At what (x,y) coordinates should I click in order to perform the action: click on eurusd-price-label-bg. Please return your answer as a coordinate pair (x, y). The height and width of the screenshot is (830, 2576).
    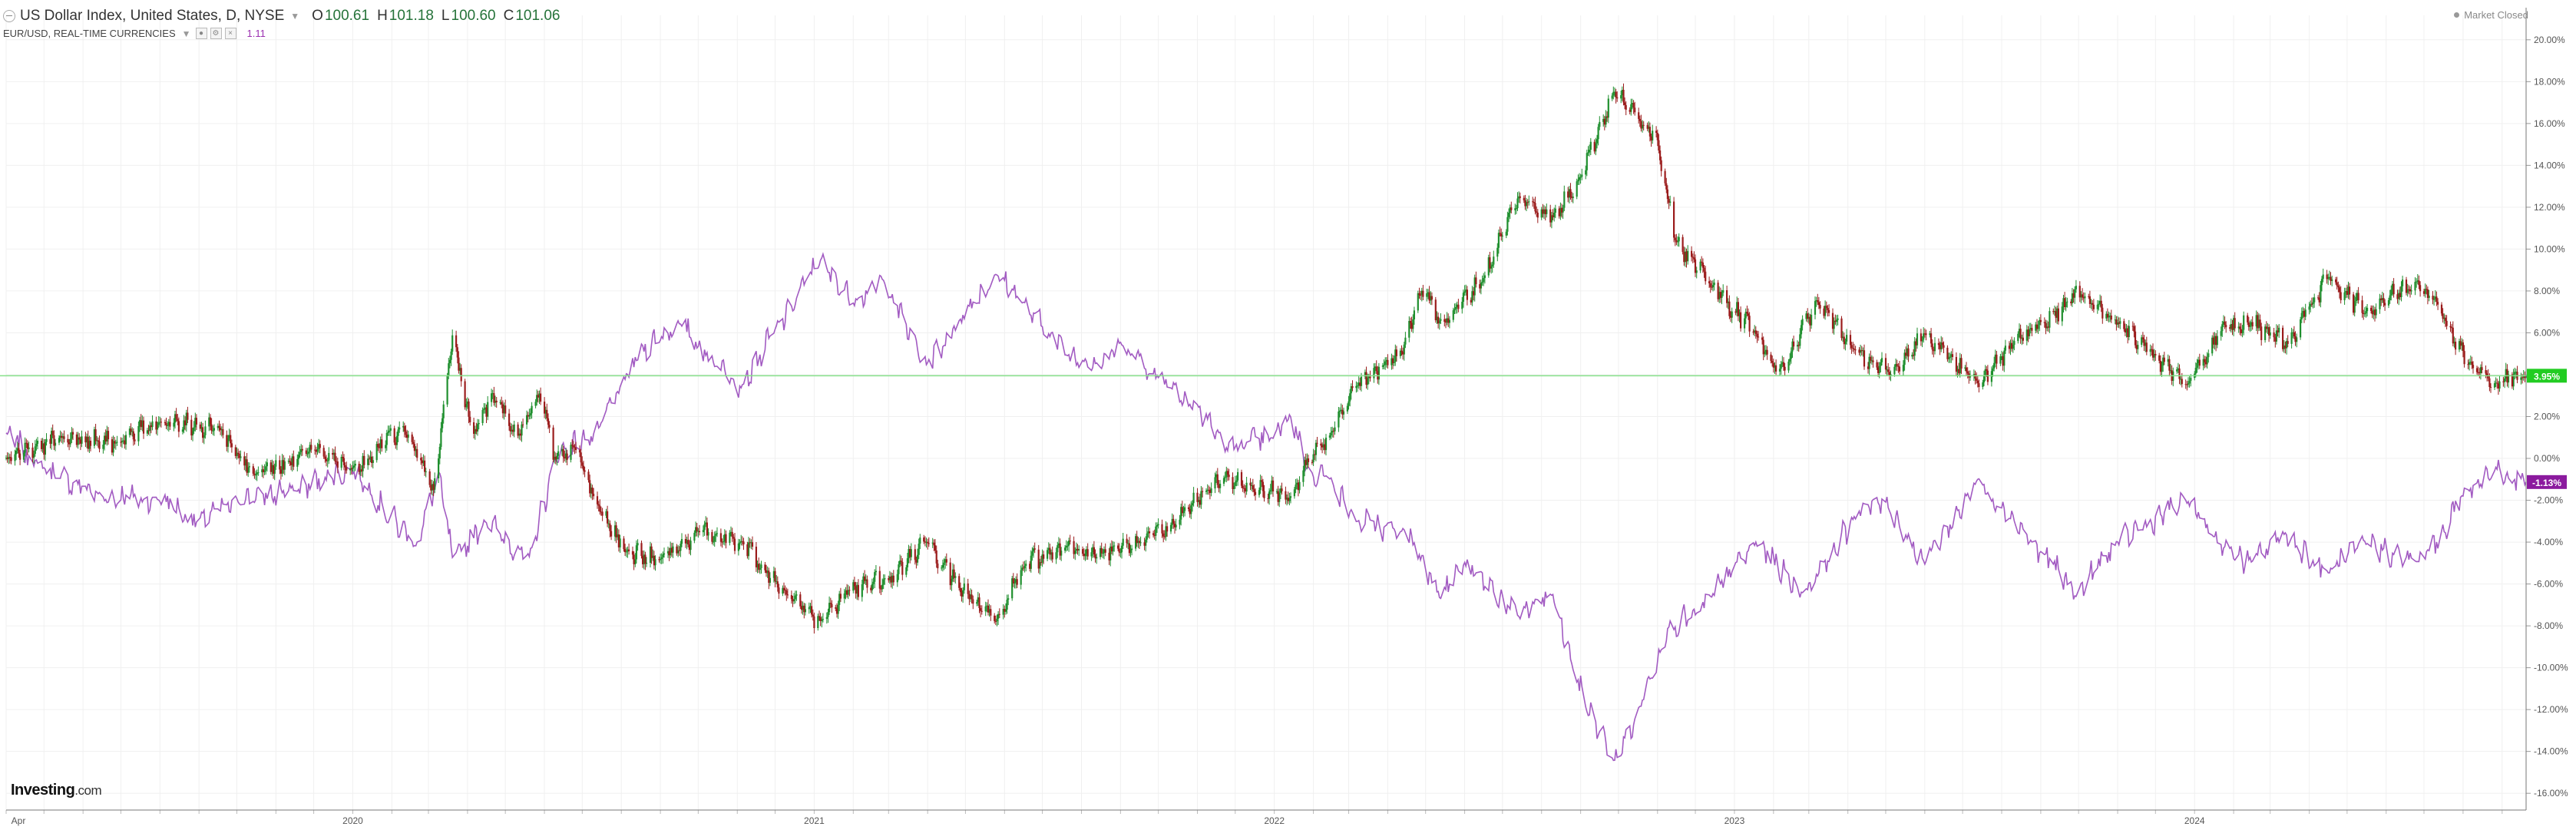
    Looking at the image, I should click on (2547, 482).